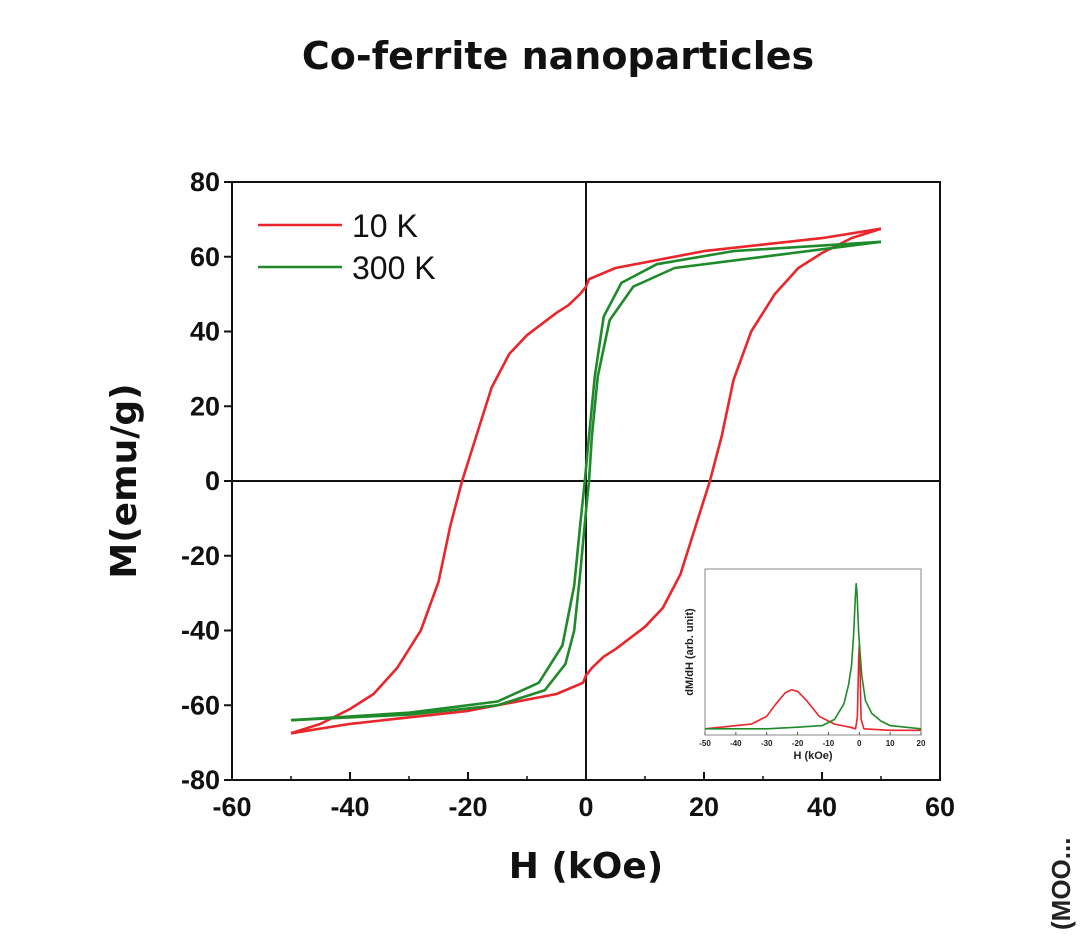  Describe the element at coordinates (940, 807) in the screenshot. I see `x-tick-label-60: 60` at that location.